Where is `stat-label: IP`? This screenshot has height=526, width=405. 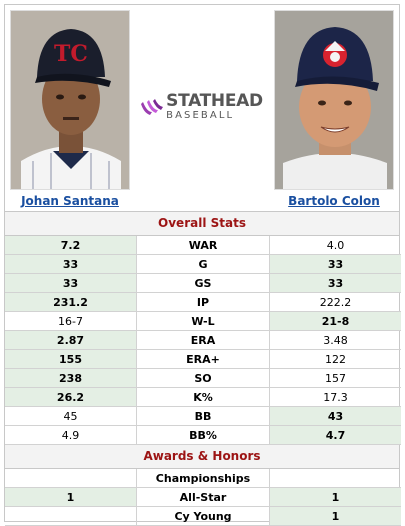 stat-label: IP is located at coordinates (203, 302).